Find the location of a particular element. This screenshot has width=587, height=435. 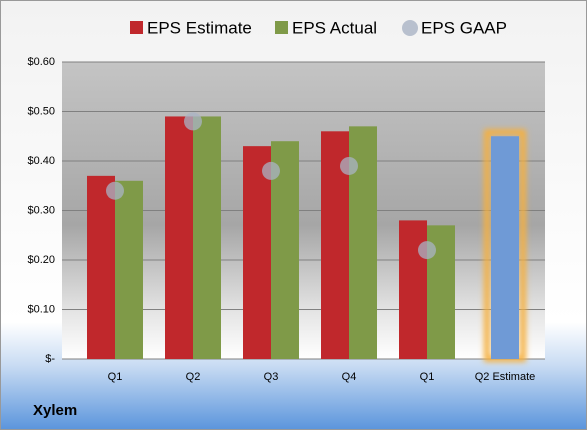

y-tick-label: $- is located at coordinates (50, 359).